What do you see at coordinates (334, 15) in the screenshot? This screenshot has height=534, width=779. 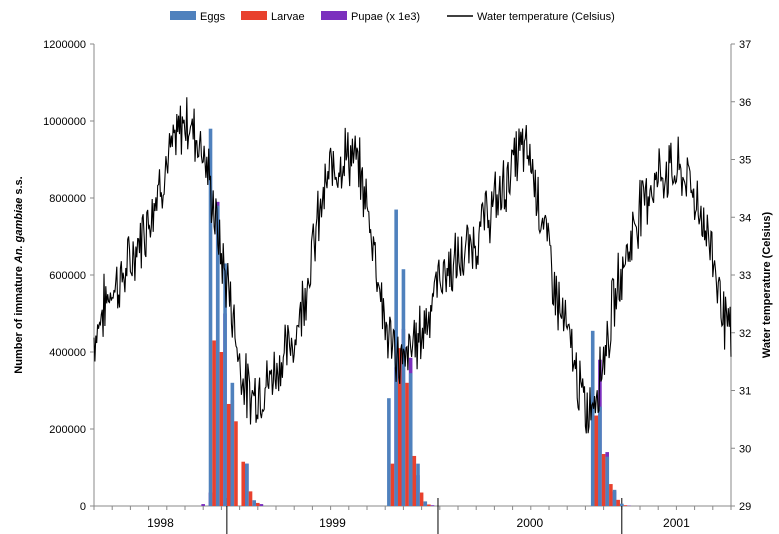 I see `legend-pupae-swatch` at bounding box center [334, 15].